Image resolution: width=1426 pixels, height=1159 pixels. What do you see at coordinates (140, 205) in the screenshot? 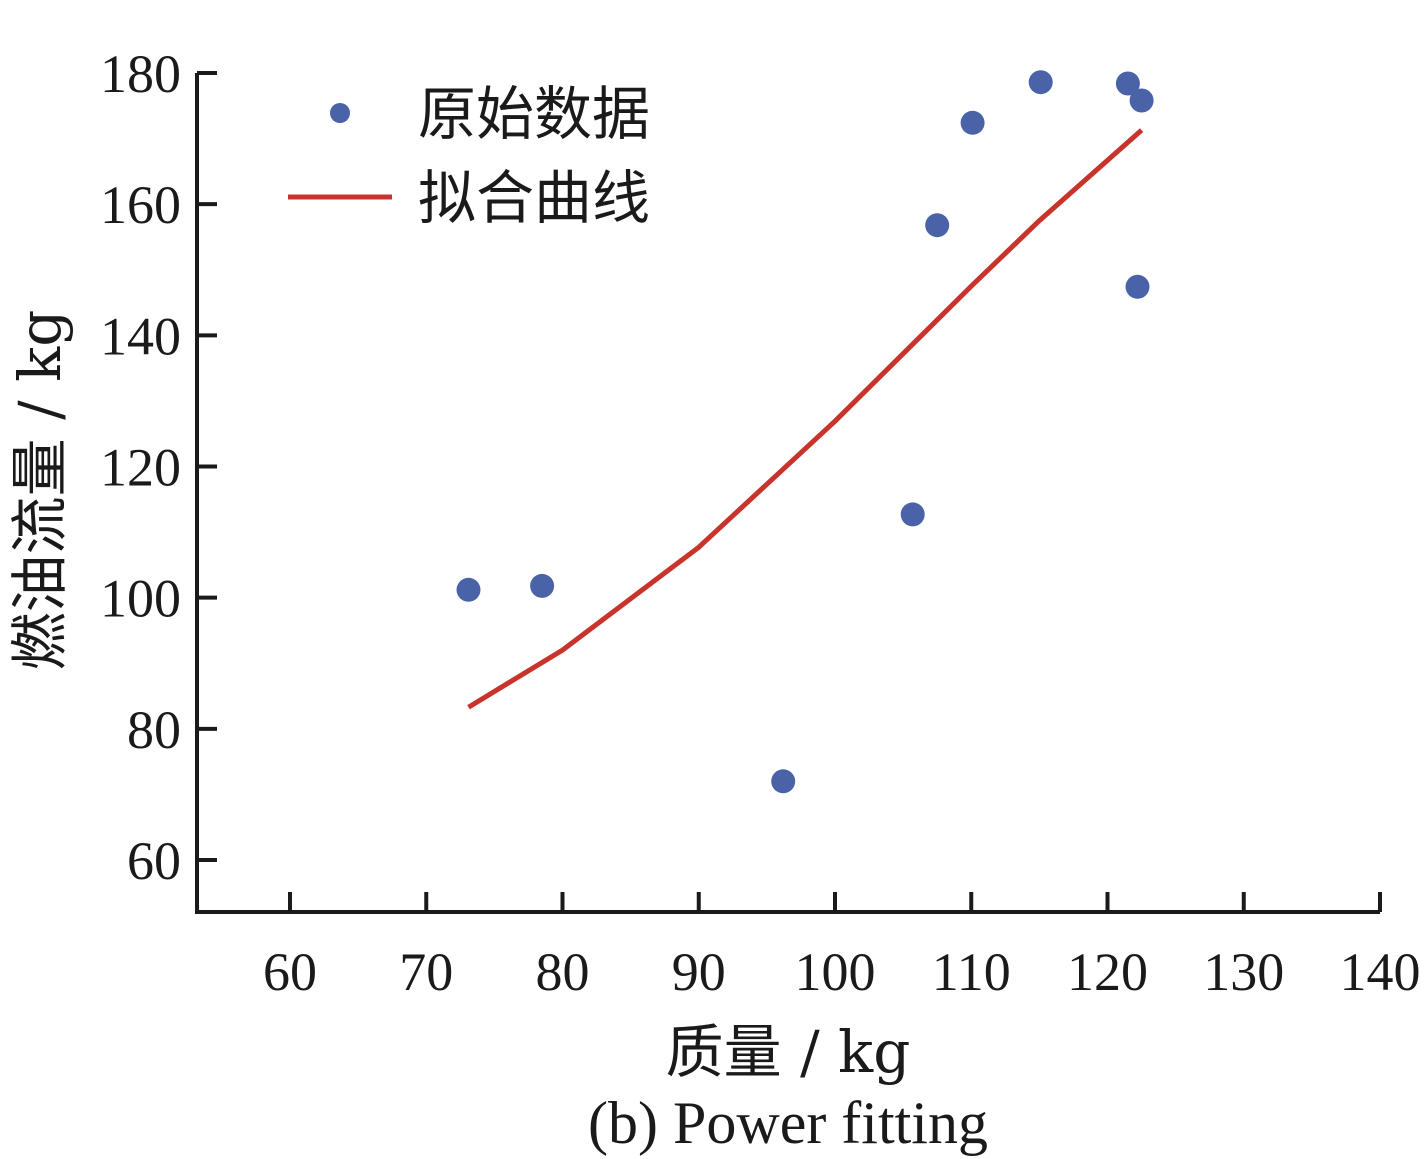
I see `y-tick-label: 160` at bounding box center [140, 205].